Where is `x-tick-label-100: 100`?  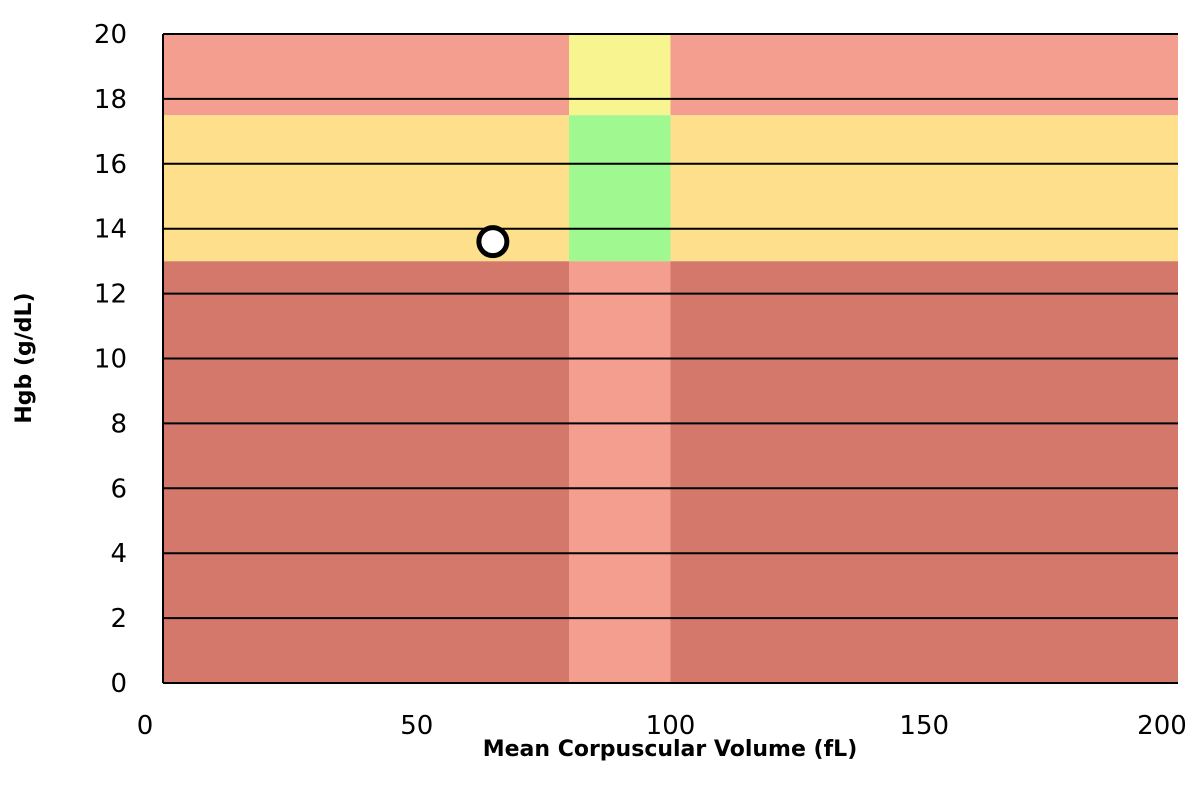
x-tick-label-100: 100 is located at coordinates (671, 726).